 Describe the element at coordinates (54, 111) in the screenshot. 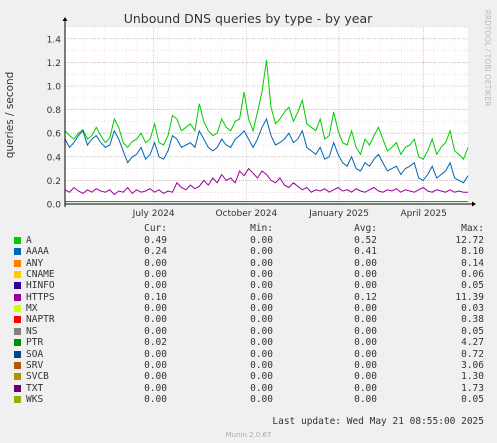

I see `y-tick-label: 0.8` at that location.